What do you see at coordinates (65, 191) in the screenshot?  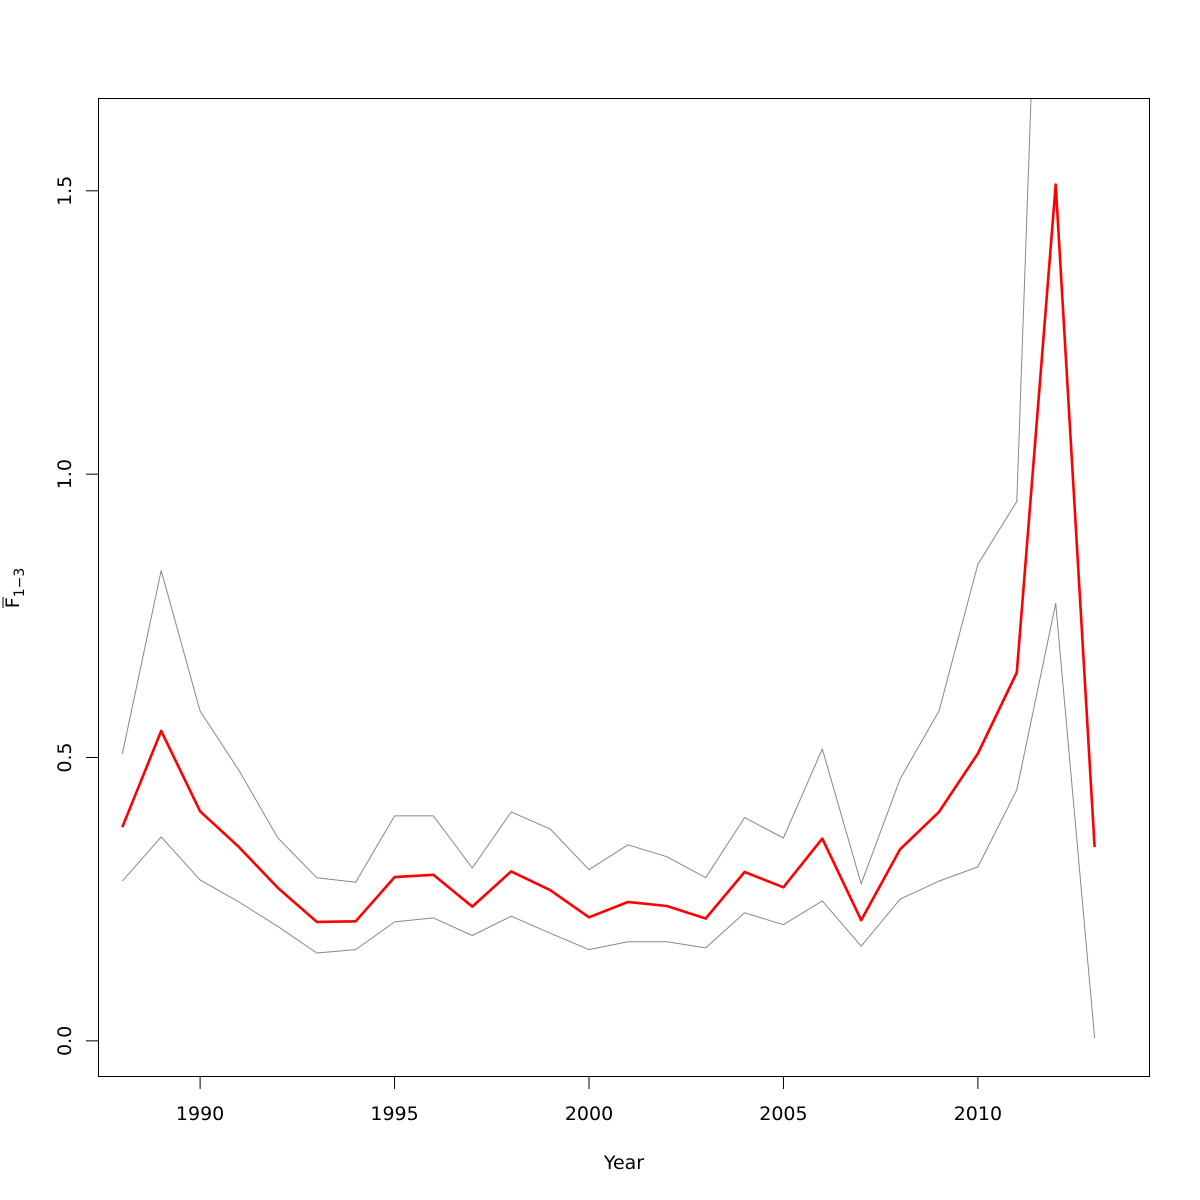 I see `y-tick-label: 1.5` at bounding box center [65, 191].